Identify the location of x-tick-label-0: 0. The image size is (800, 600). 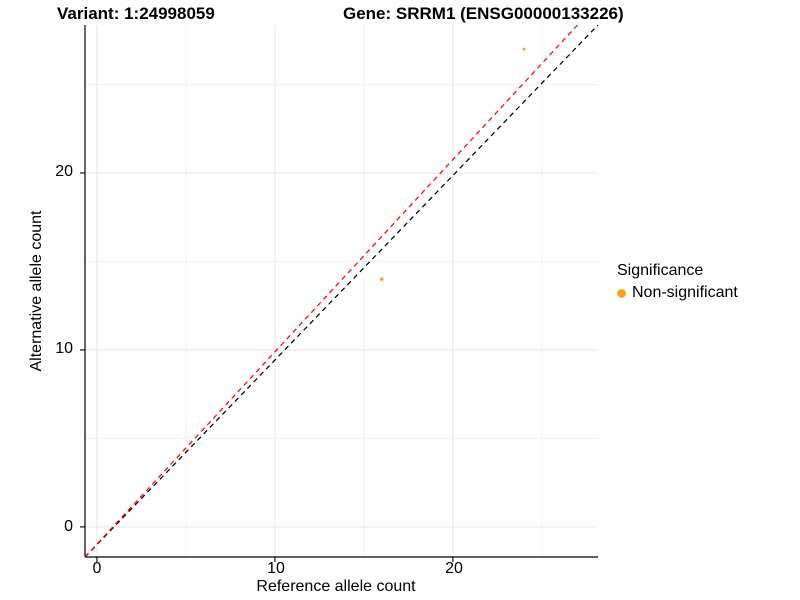
(97, 568).